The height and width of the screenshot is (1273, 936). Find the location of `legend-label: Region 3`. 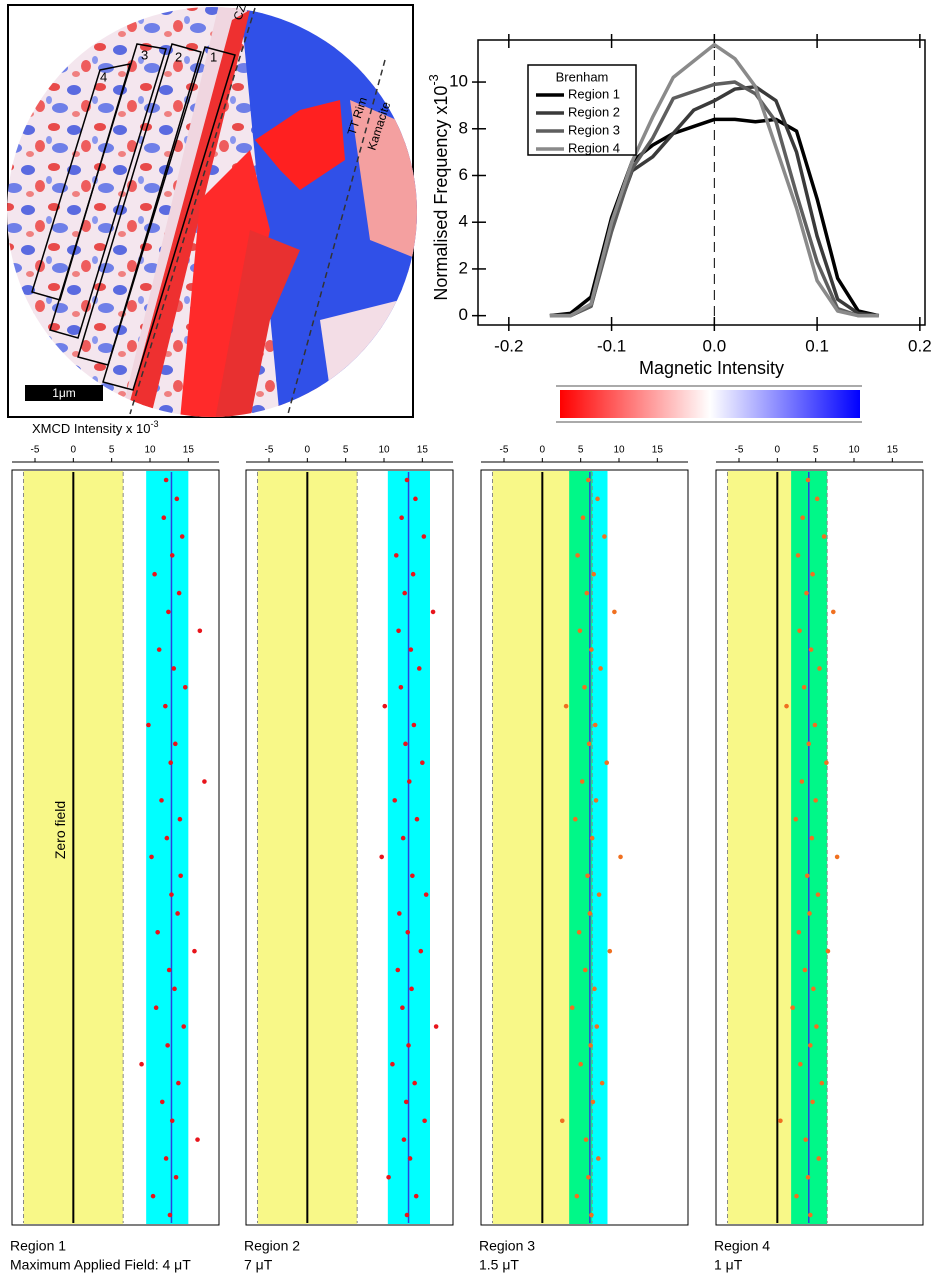

legend-label: Region 3 is located at coordinates (594, 129).